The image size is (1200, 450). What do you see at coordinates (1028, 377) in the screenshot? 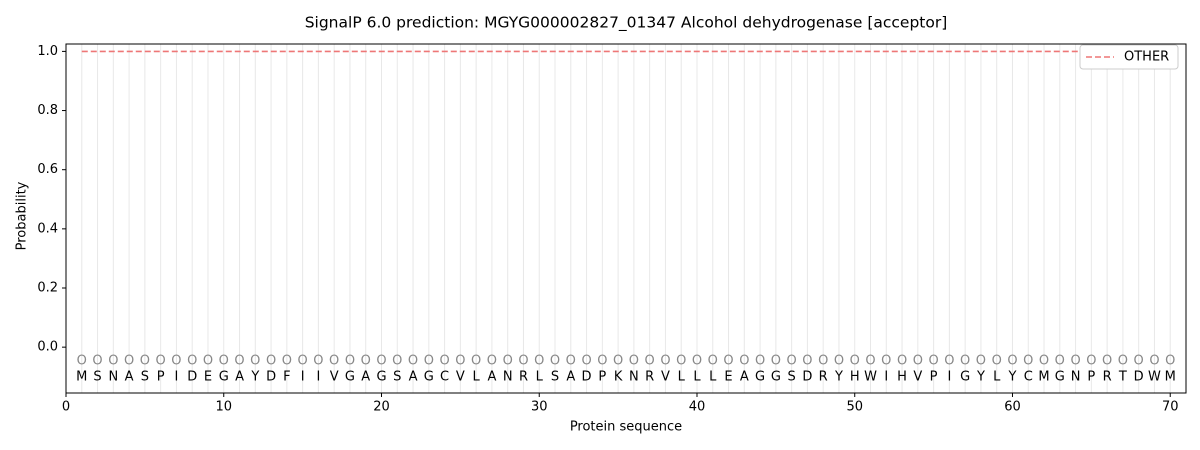
I see `residue-label: C` at bounding box center [1028, 377].